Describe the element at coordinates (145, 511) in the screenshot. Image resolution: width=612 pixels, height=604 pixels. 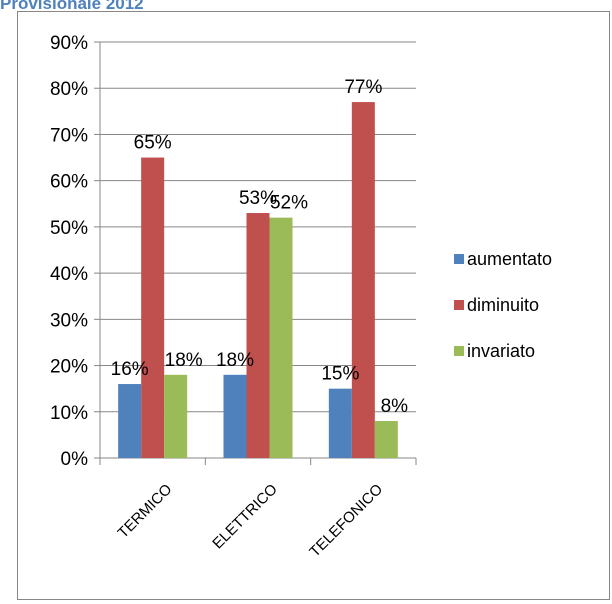
I see `x-tick-label: TERMICO` at that location.